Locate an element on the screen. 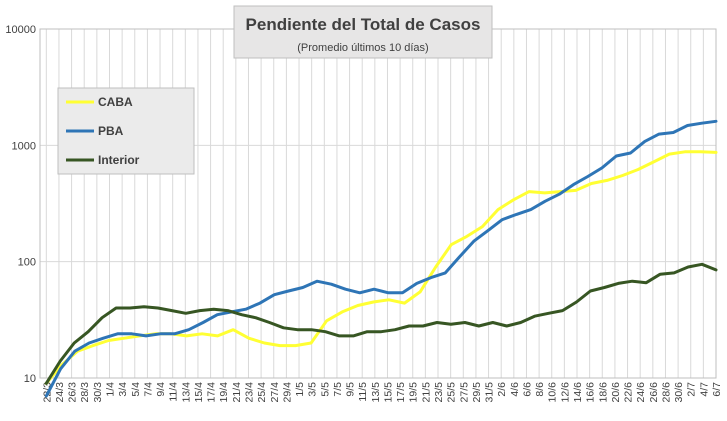 The image size is (727, 421). x-tick-label: 23/4 is located at coordinates (249, 392).